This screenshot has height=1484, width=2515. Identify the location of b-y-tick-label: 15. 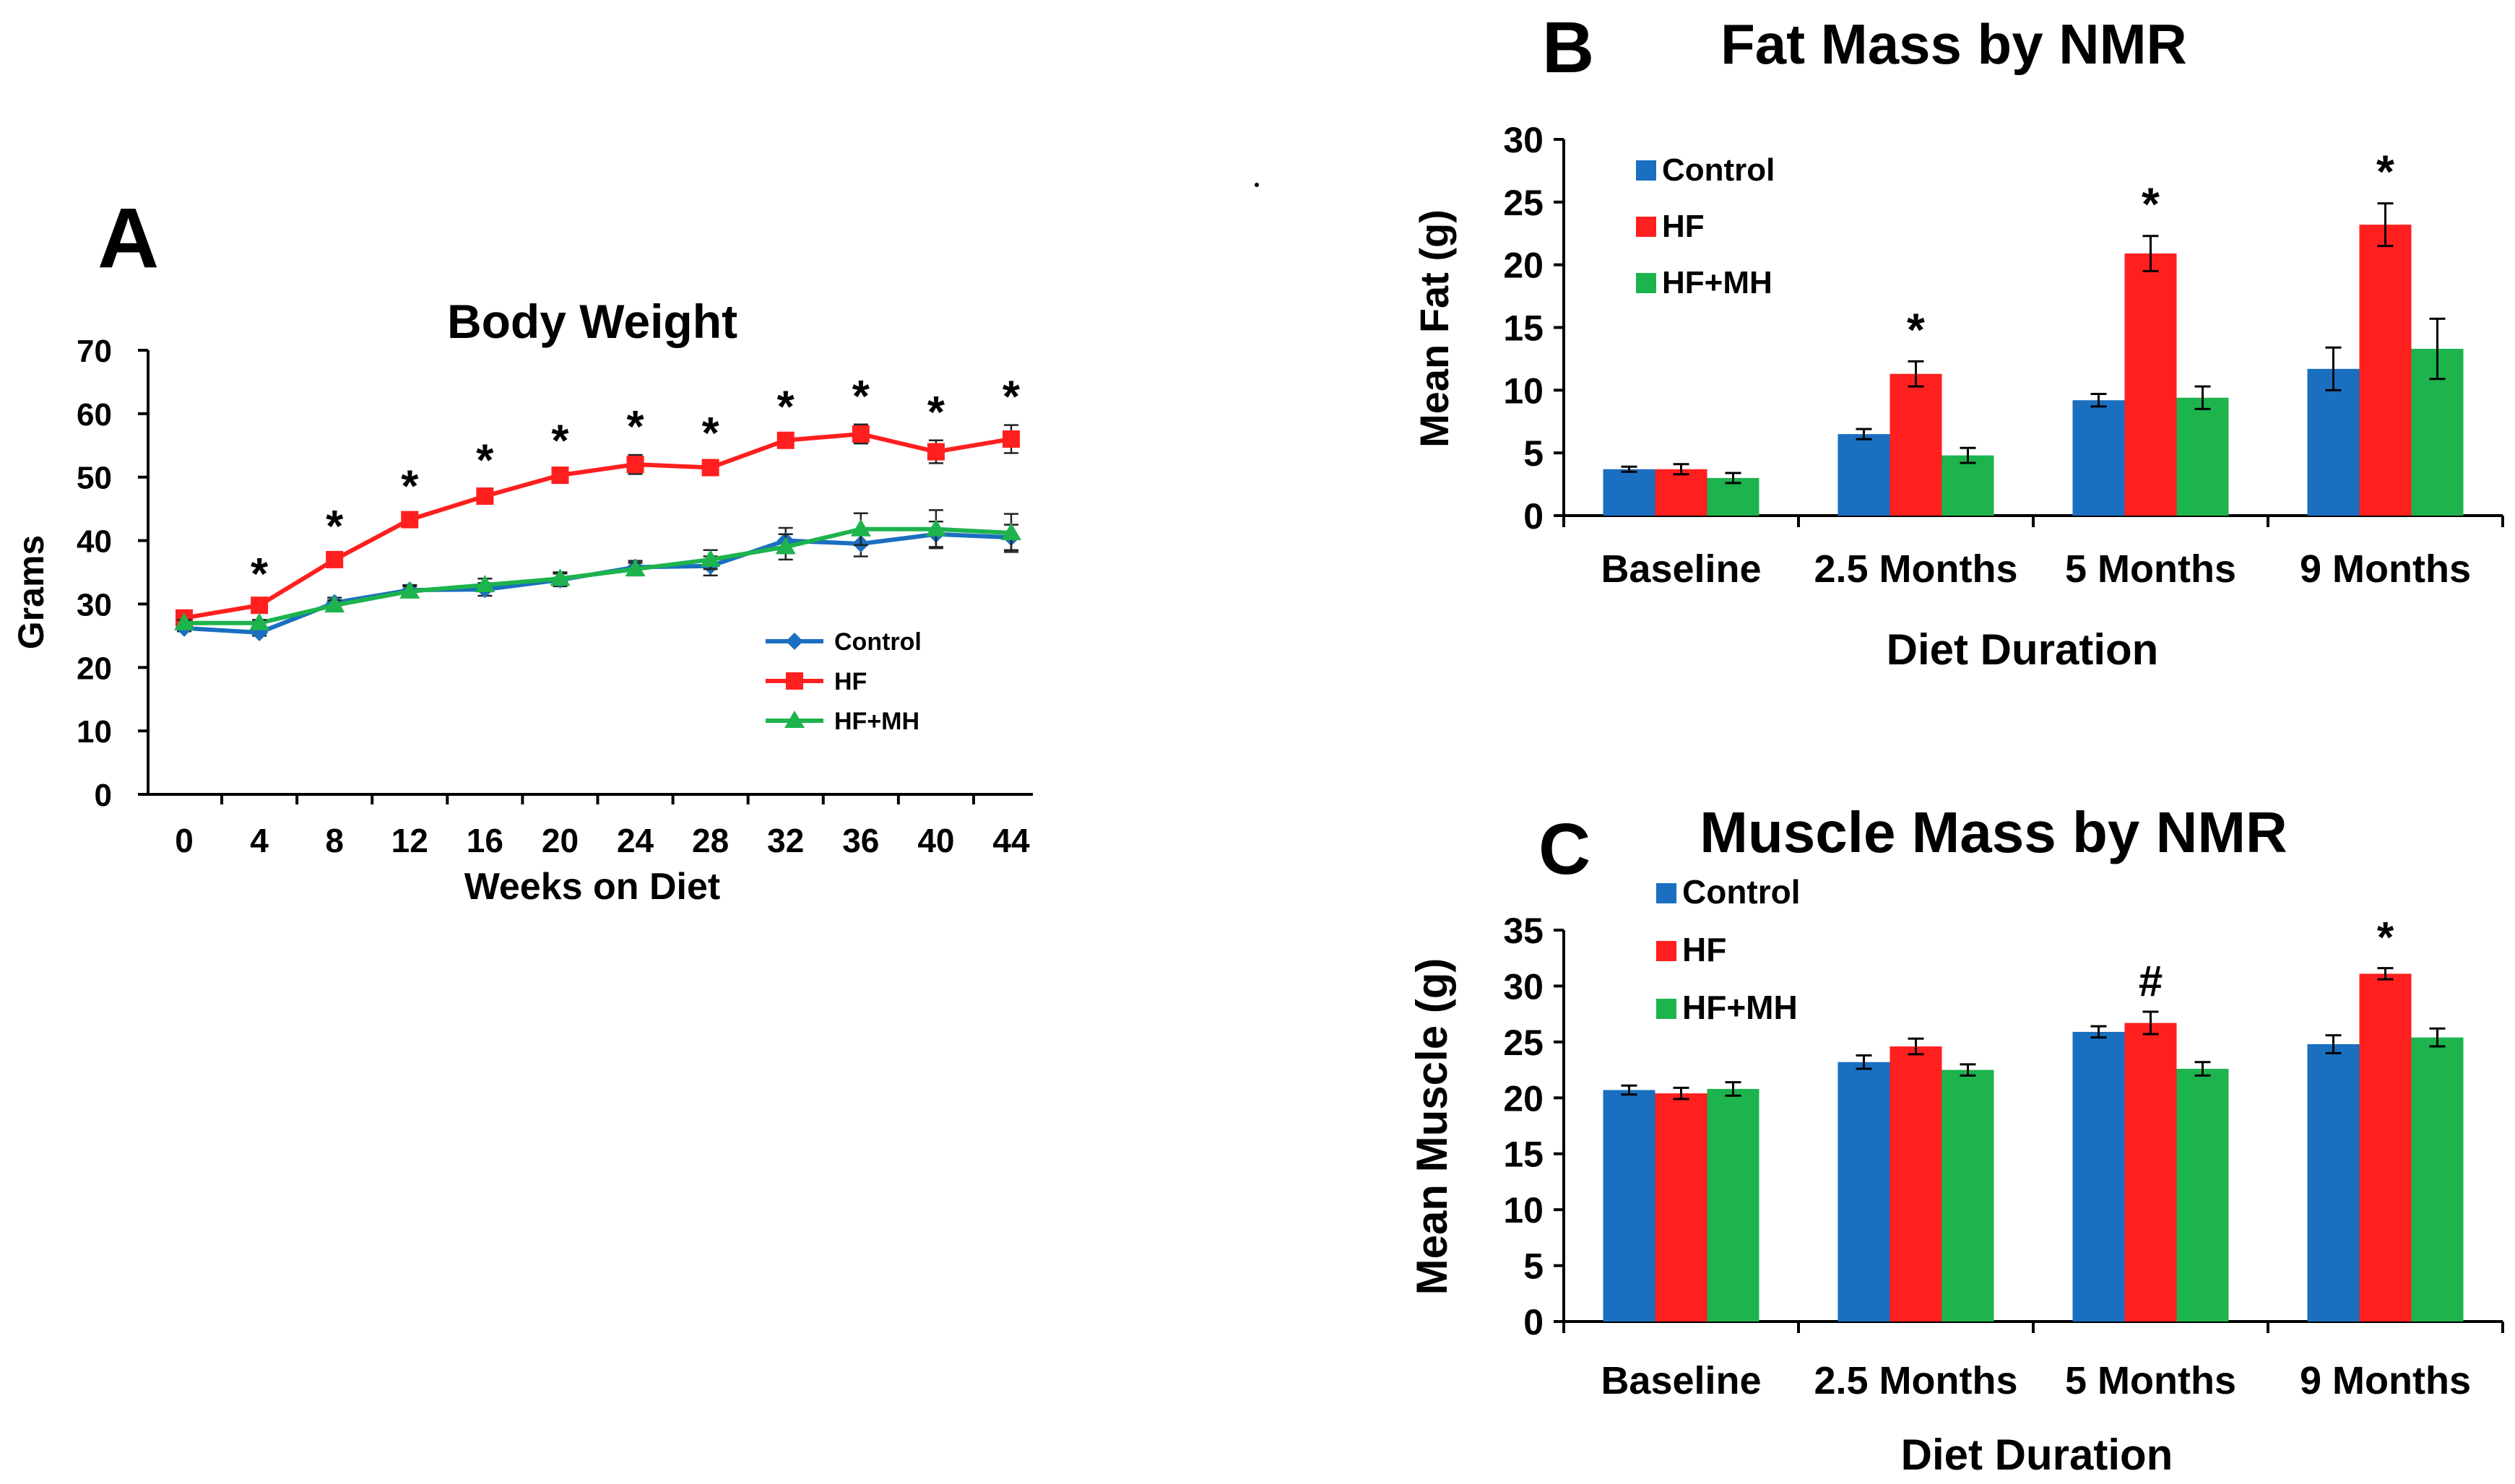
(1523, 328).